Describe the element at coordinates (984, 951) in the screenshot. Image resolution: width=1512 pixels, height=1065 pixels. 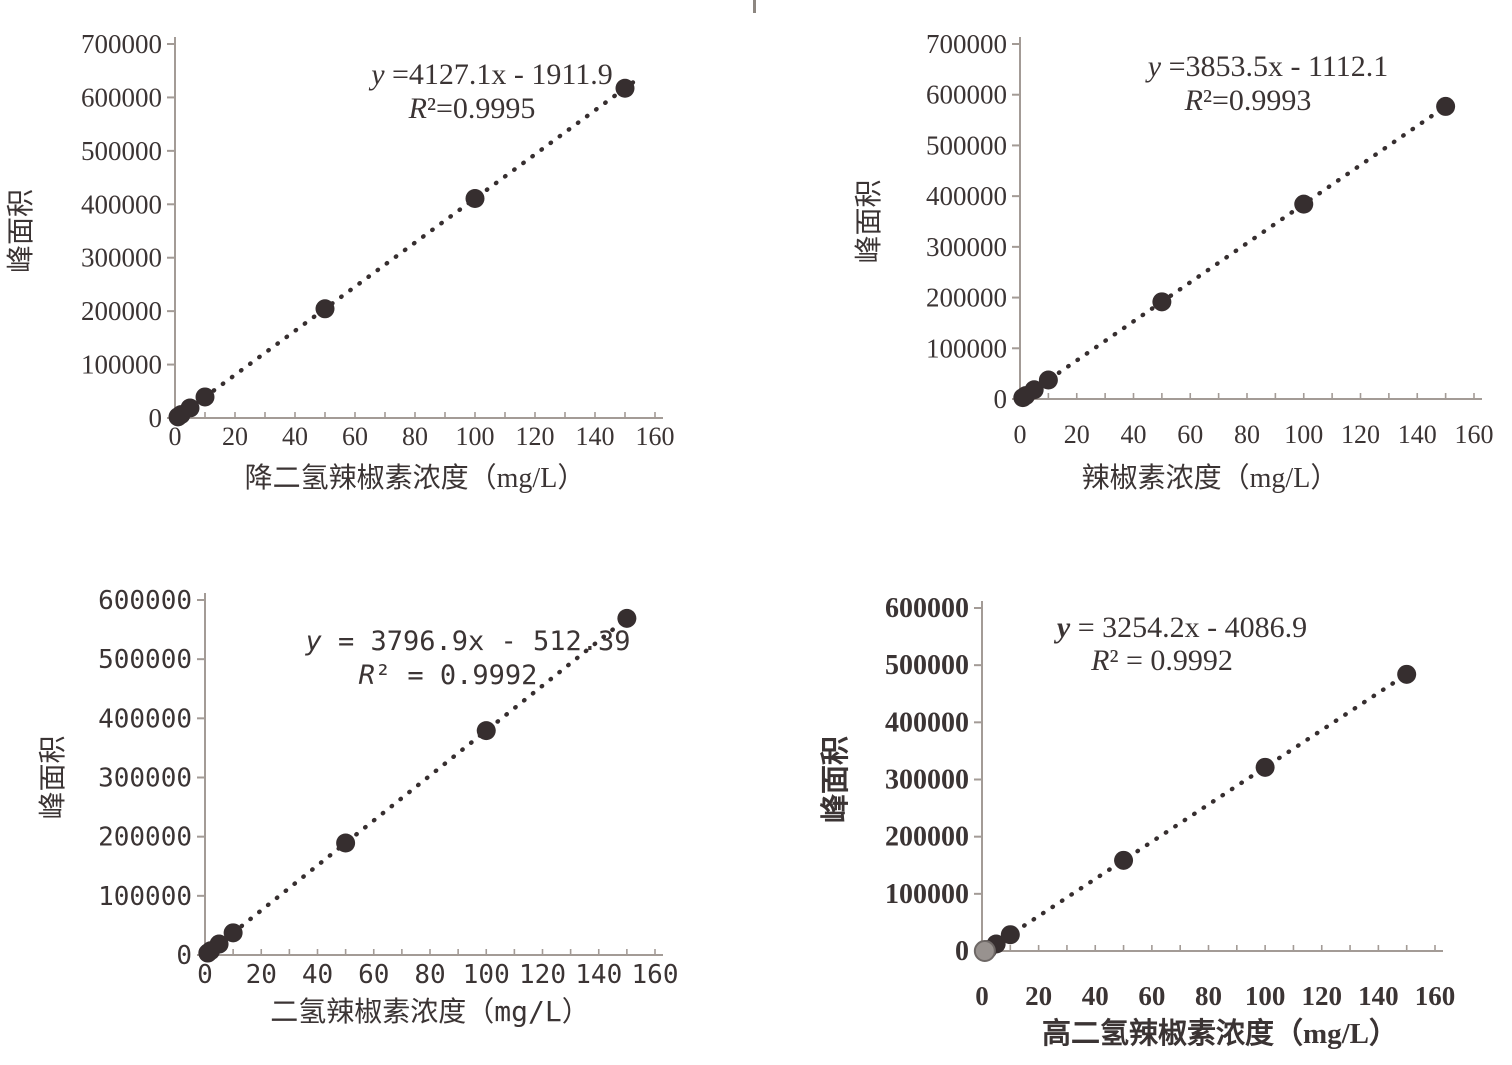
I see `data-point-gray` at that location.